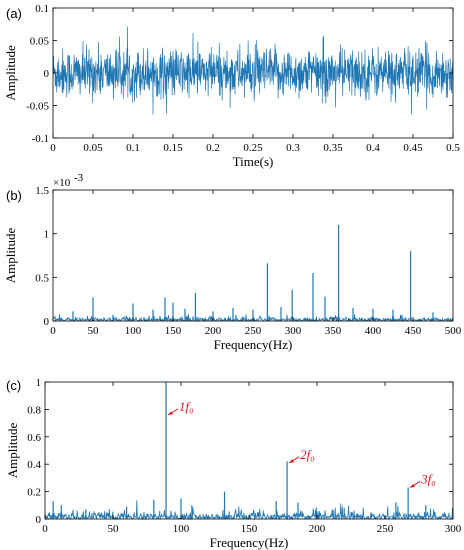 Image resolution: width=464 pixels, height=550 pixels. I want to click on y-tick-label: 0.6, so click(34, 438).